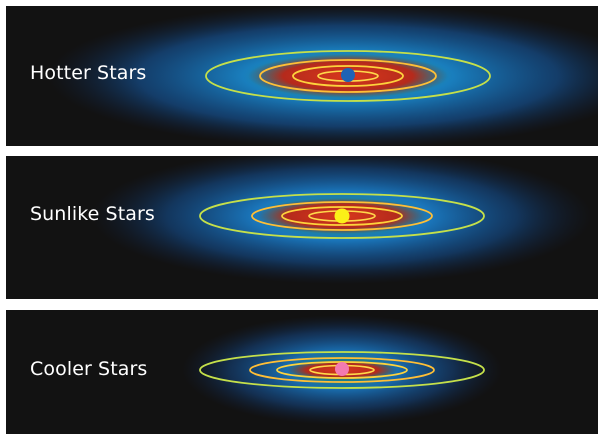  Describe the element at coordinates (88, 73) in the screenshot. I see `panel-label-hotter: Hotter Stars` at that location.